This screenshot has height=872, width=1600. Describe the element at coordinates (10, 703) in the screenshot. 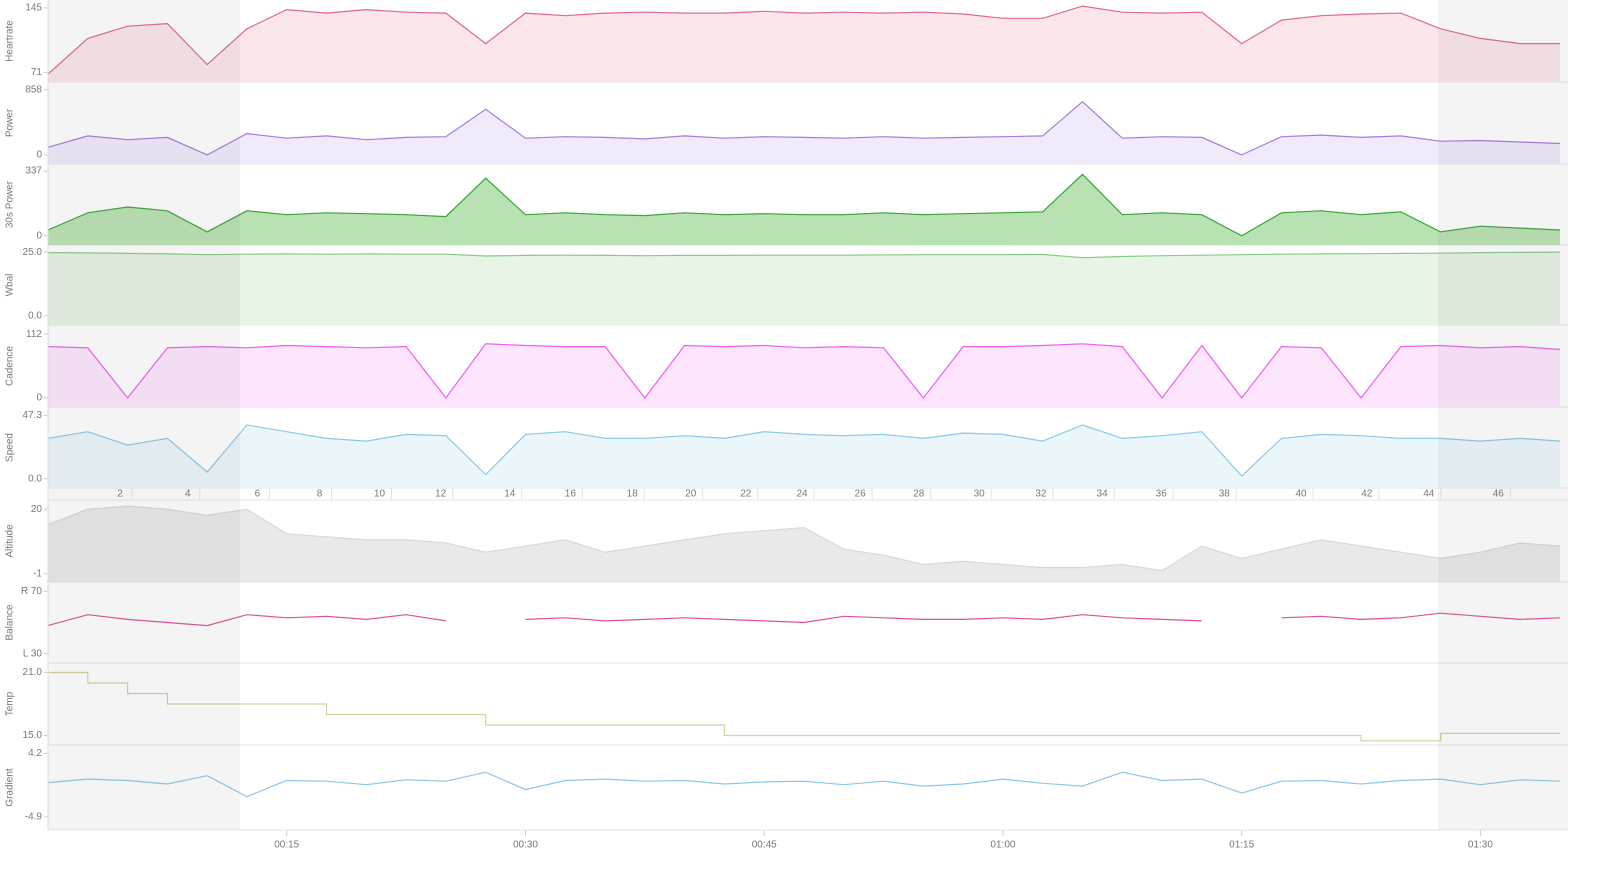

I see `y-axis-label: Temp` at that location.